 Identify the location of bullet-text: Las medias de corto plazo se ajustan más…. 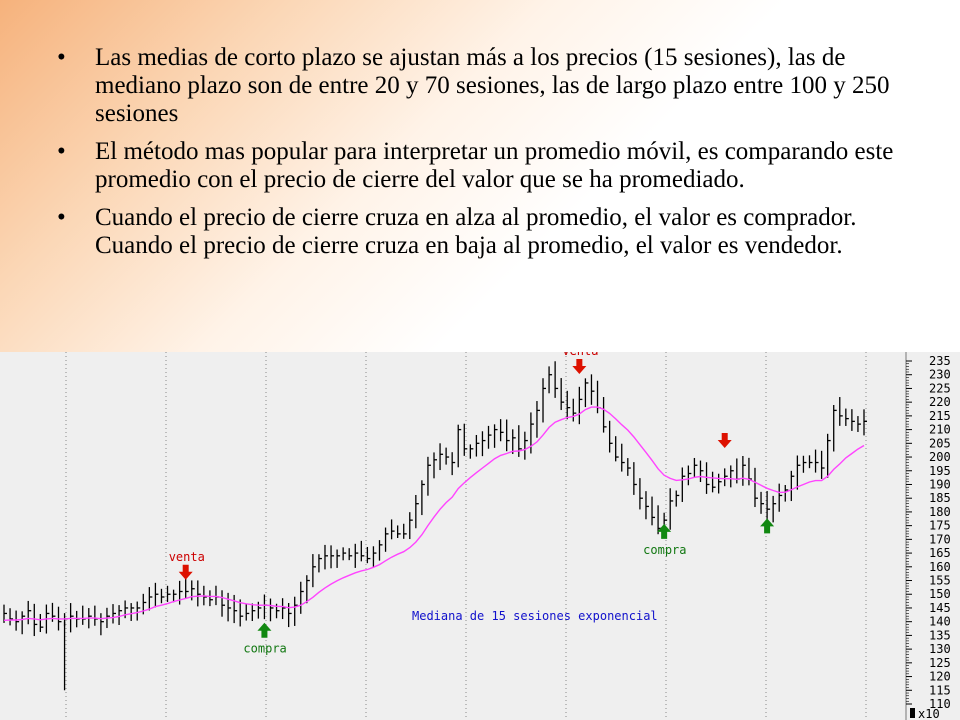
(492, 85).